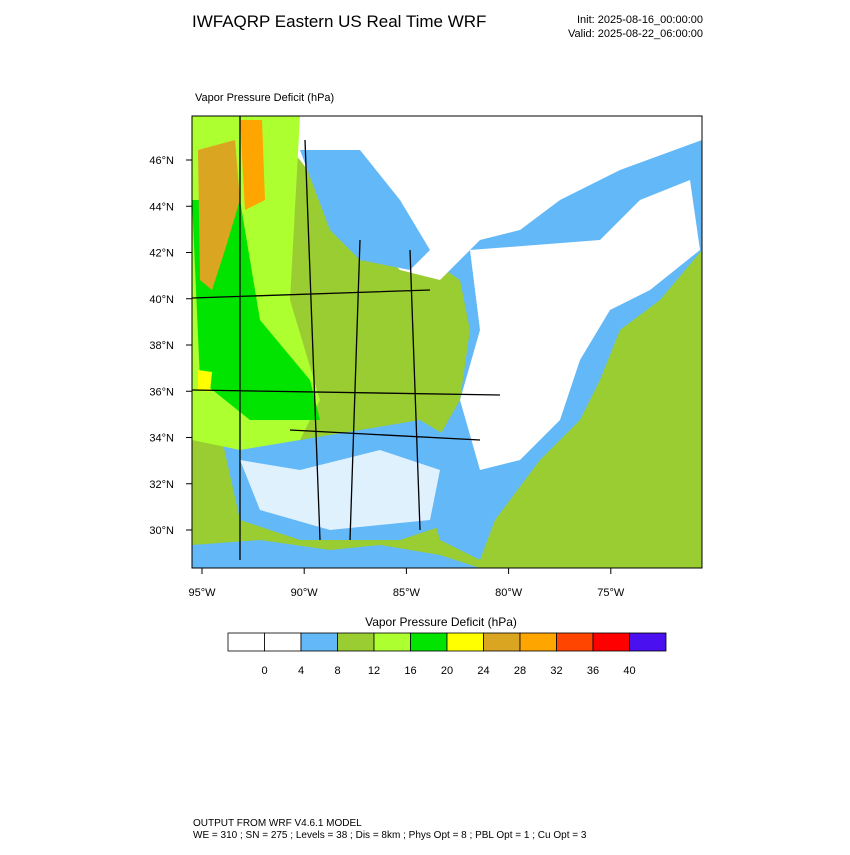 The height and width of the screenshot is (855, 850). What do you see at coordinates (264, 671) in the screenshot?
I see `colorbar-label: 0` at bounding box center [264, 671].